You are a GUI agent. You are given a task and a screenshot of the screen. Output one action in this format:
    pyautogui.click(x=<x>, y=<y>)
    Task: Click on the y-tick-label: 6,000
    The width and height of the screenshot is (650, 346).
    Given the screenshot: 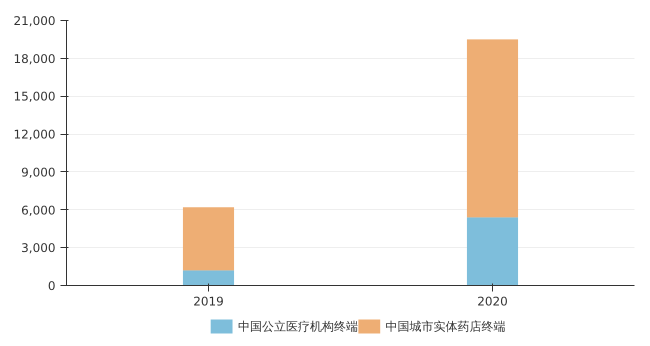 What is the action you would take?
    pyautogui.click(x=38, y=210)
    